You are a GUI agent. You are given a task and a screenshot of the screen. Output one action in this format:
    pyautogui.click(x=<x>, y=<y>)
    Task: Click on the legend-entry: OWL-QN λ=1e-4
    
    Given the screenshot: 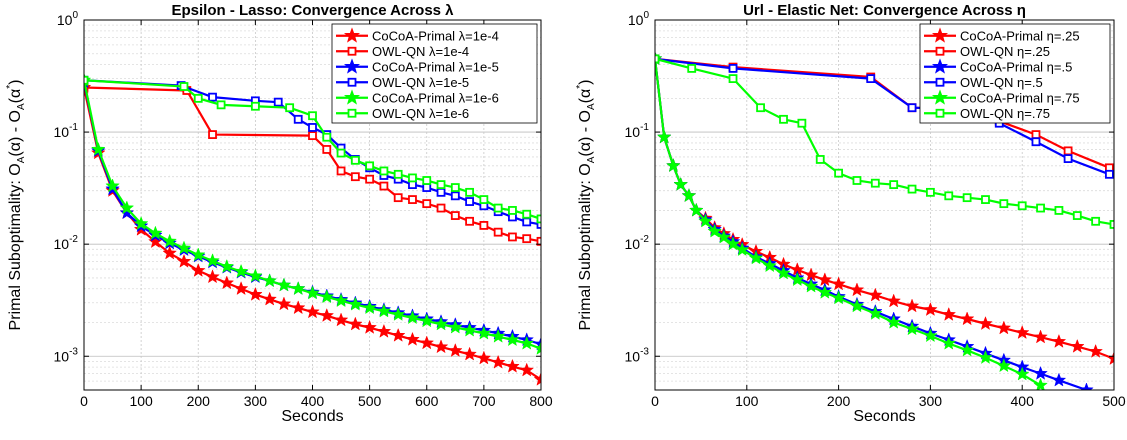 What is the action you would take?
    pyautogui.click(x=420, y=51)
    